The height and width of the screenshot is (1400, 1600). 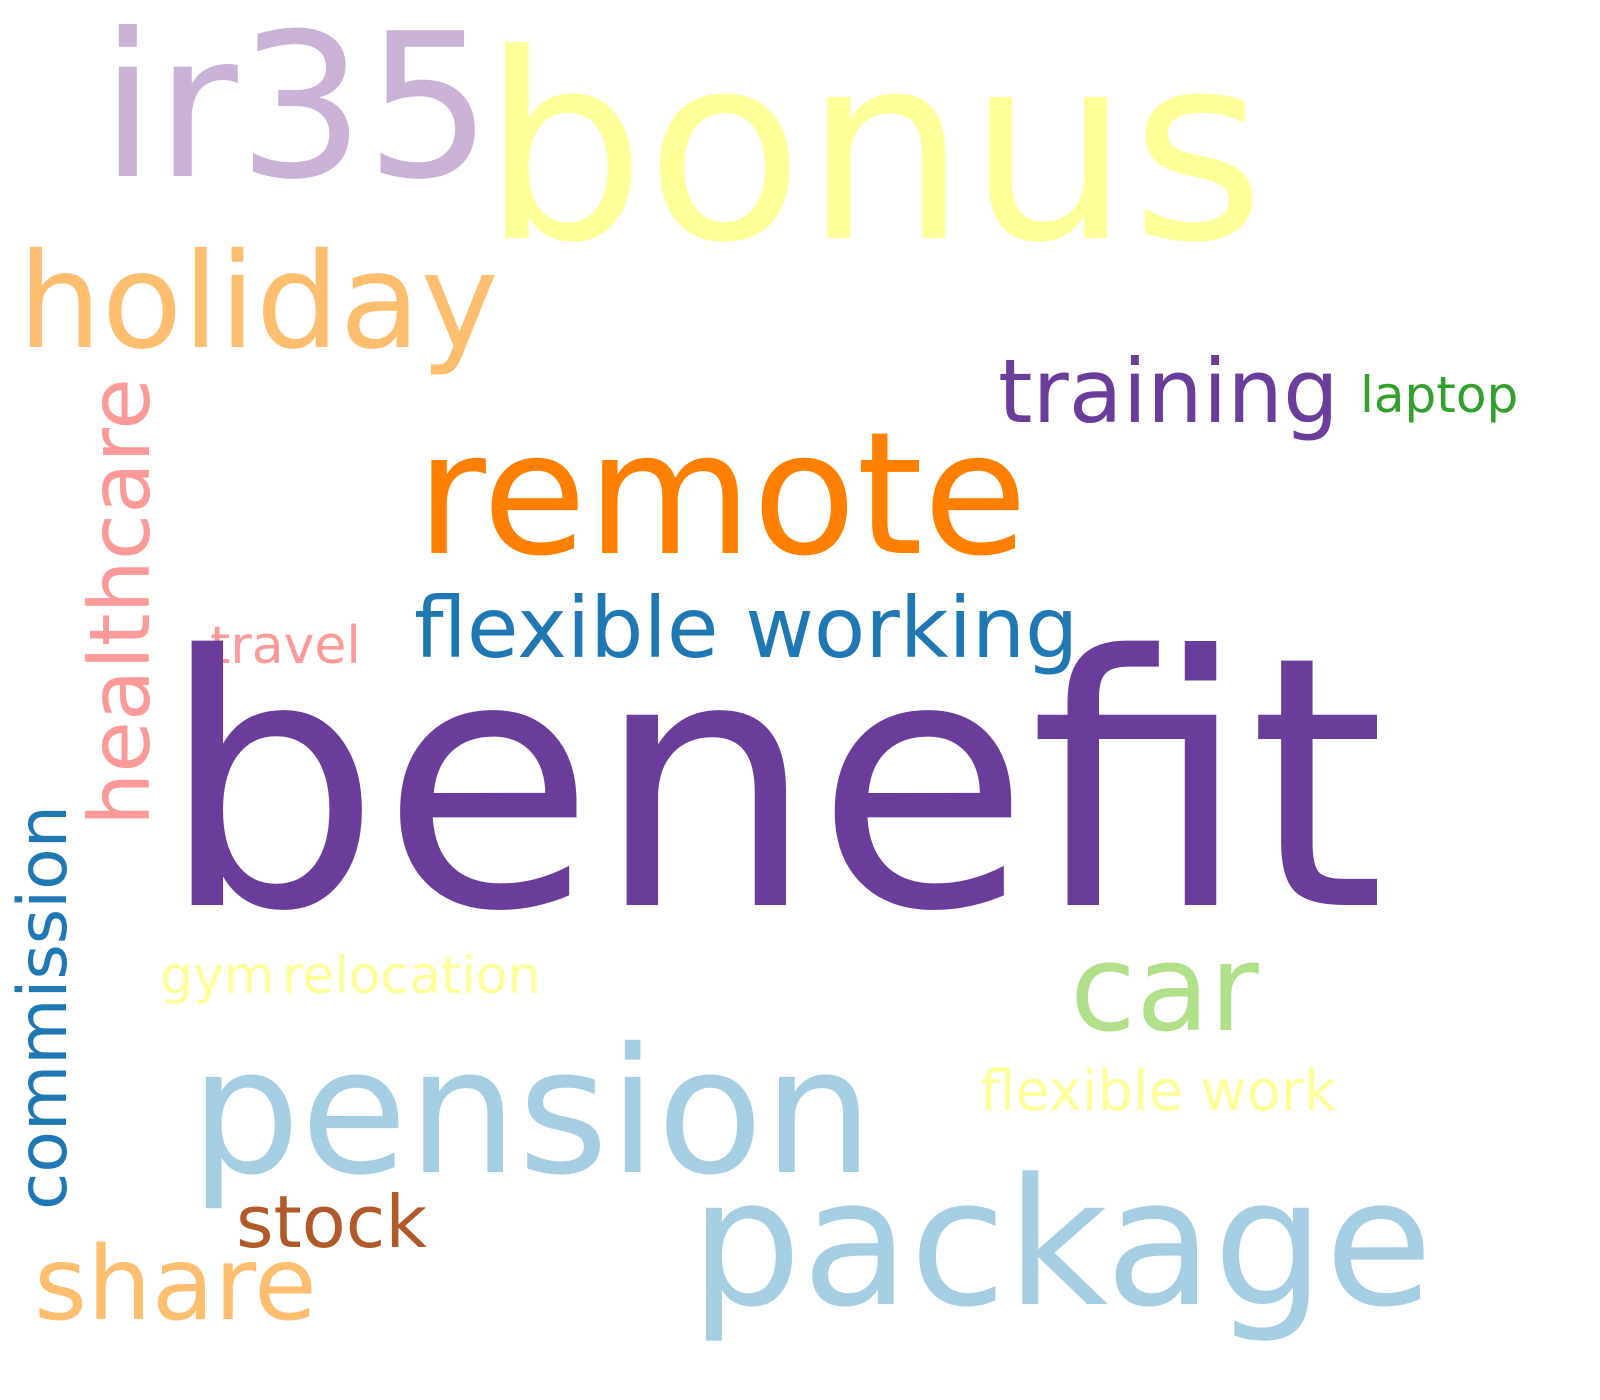 I want to click on word-remote: remote, so click(x=722, y=495).